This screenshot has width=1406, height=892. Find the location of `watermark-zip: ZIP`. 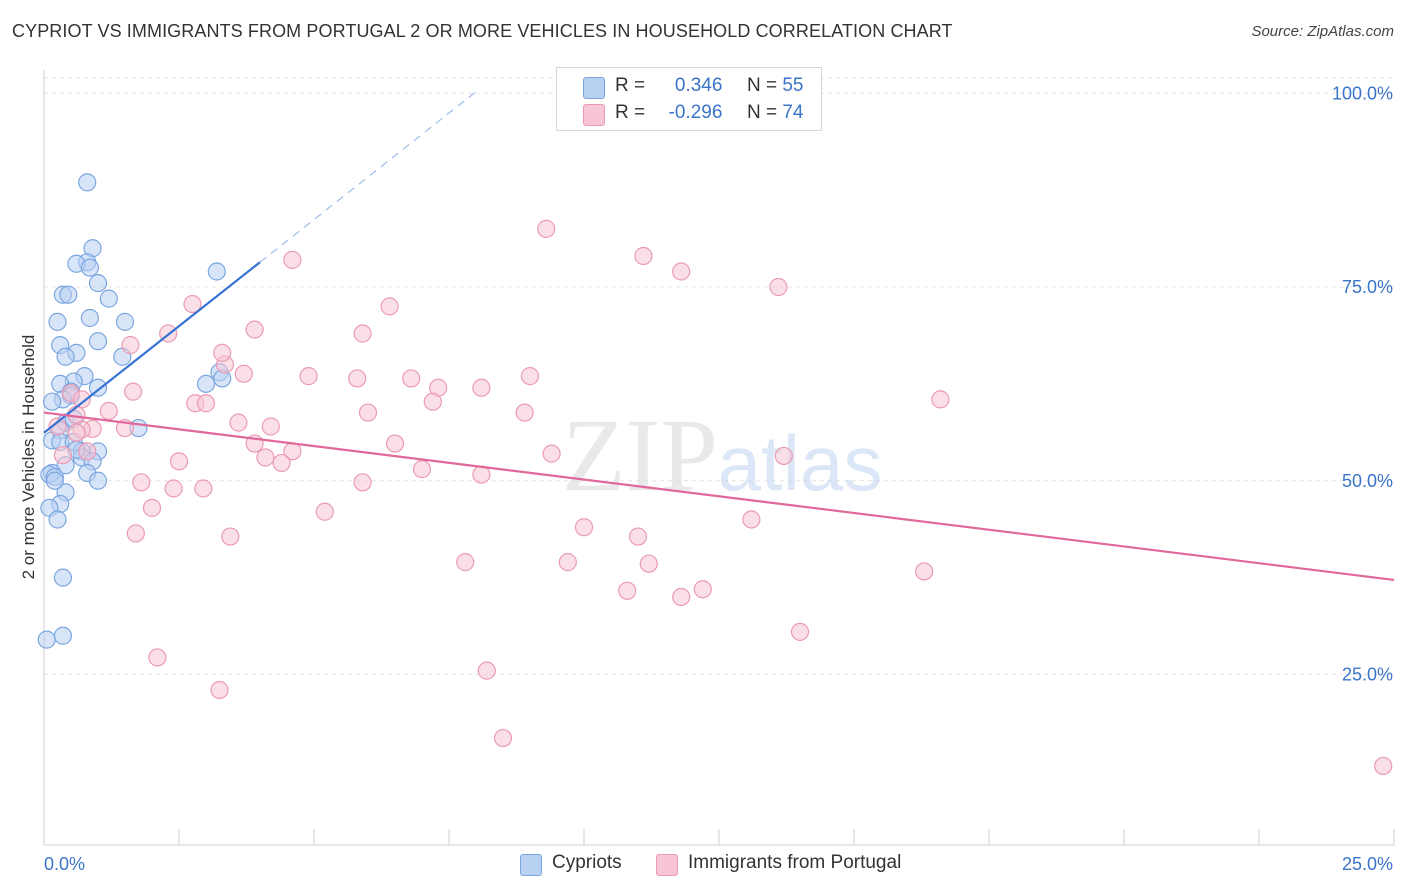

watermark-zip: ZIP is located at coordinates (640, 455).